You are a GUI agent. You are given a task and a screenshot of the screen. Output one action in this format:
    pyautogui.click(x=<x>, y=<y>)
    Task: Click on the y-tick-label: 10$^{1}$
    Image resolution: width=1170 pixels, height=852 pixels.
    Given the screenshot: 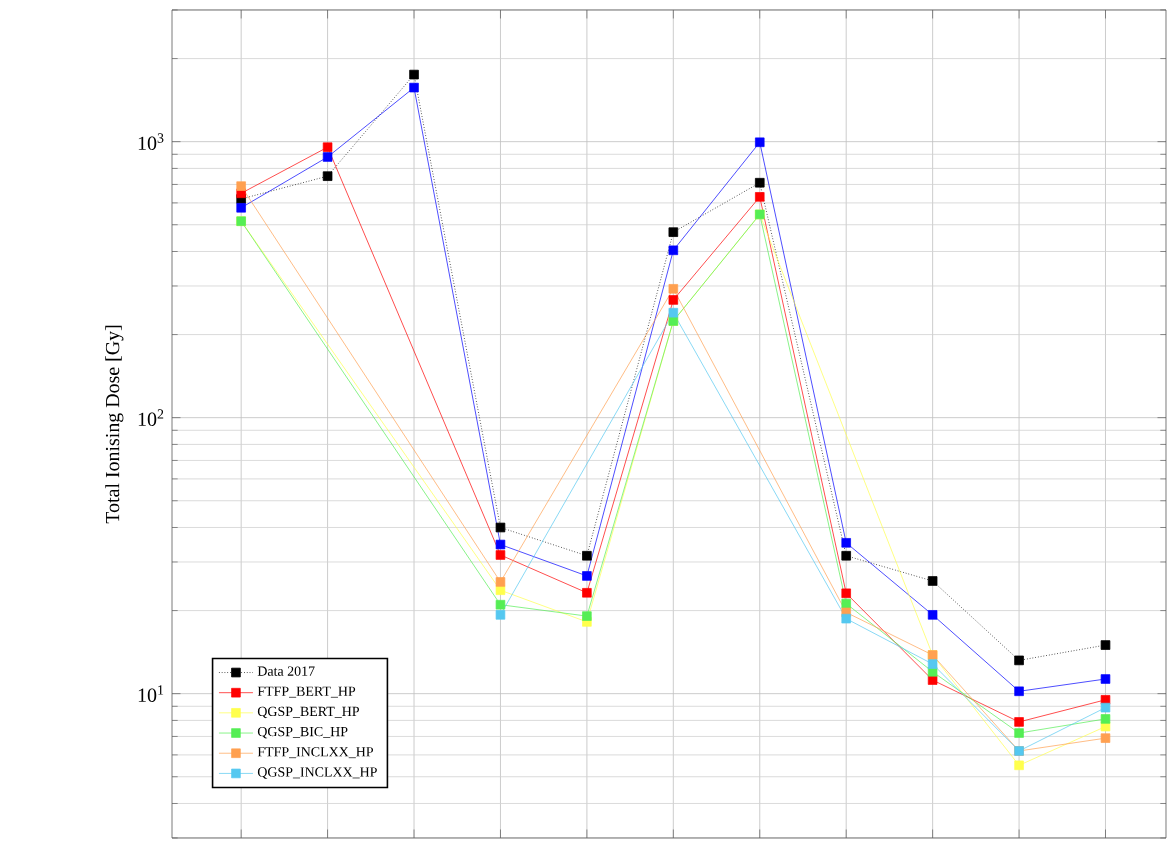 What is the action you would take?
    pyautogui.click(x=151, y=694)
    